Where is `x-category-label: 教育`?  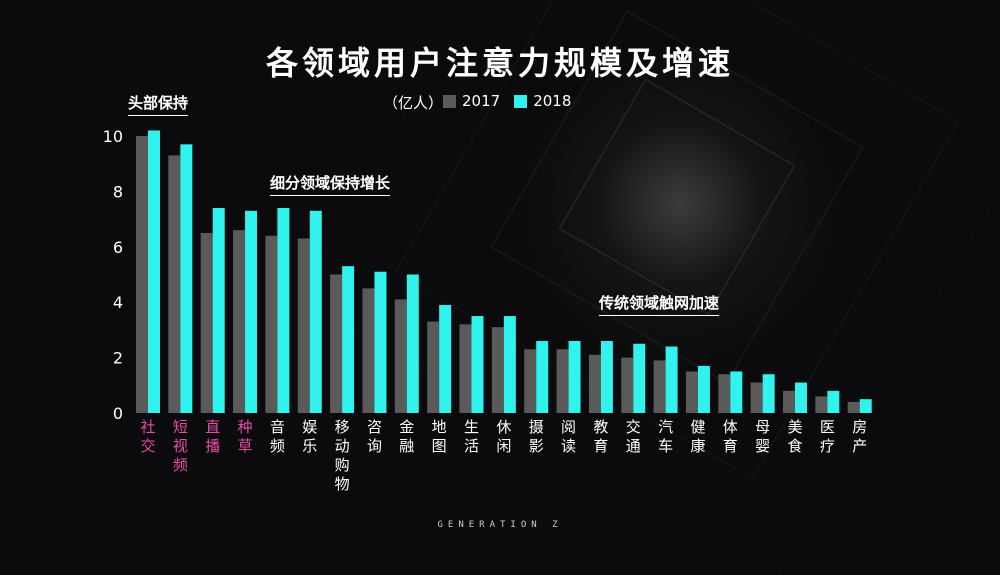 x-category-label: 教育 is located at coordinates (600, 436).